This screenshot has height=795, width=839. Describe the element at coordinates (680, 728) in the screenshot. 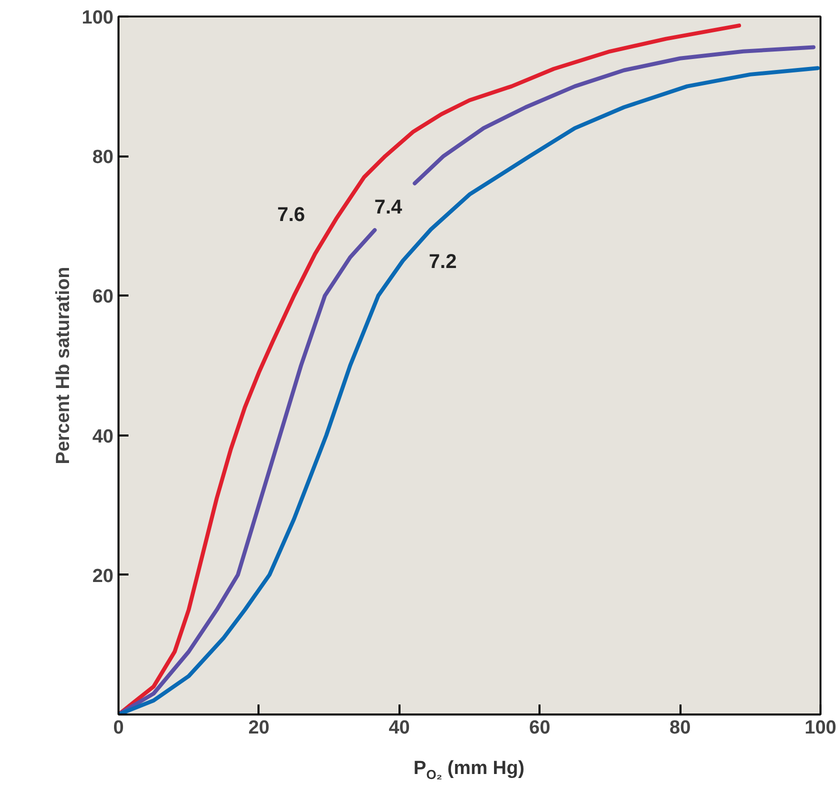

I see `x-tick-label: 80` at that location.